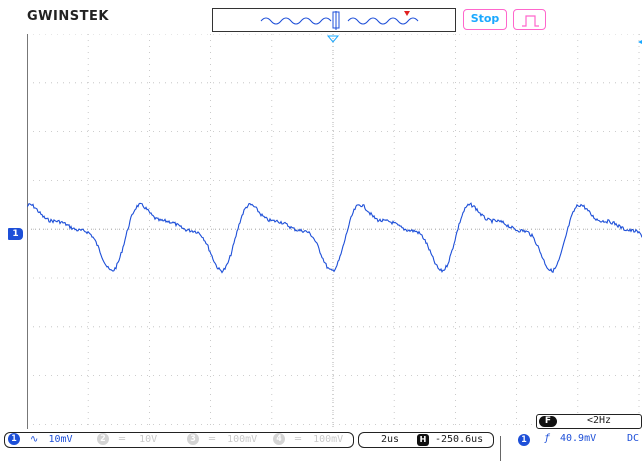 The image size is (642, 461). I want to click on pulse-icon, so click(530, 21).